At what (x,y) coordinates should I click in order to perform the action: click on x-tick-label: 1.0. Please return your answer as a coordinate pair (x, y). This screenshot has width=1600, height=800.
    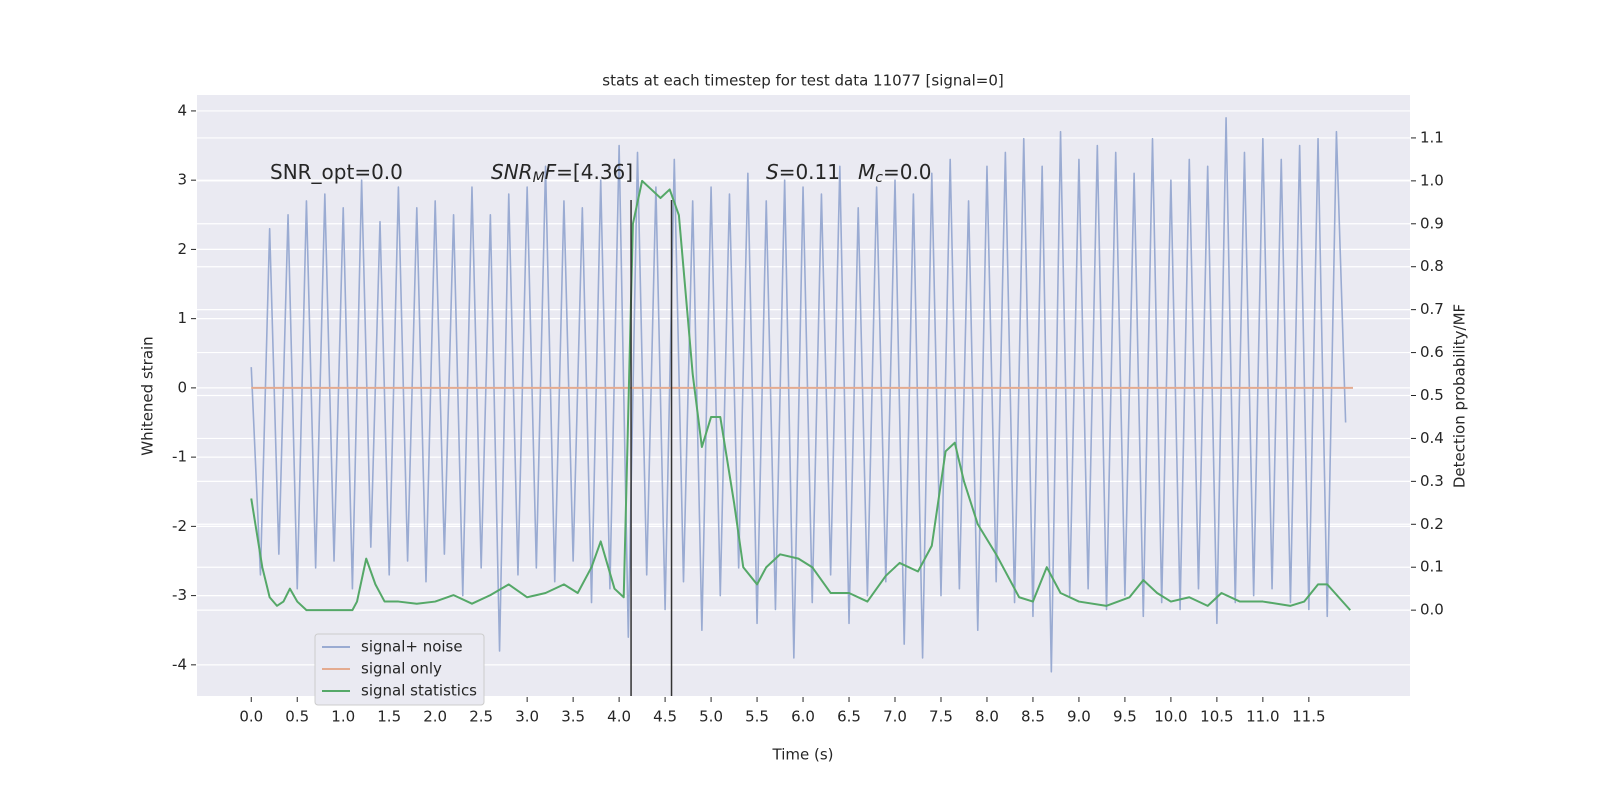
    Looking at the image, I should click on (343, 717).